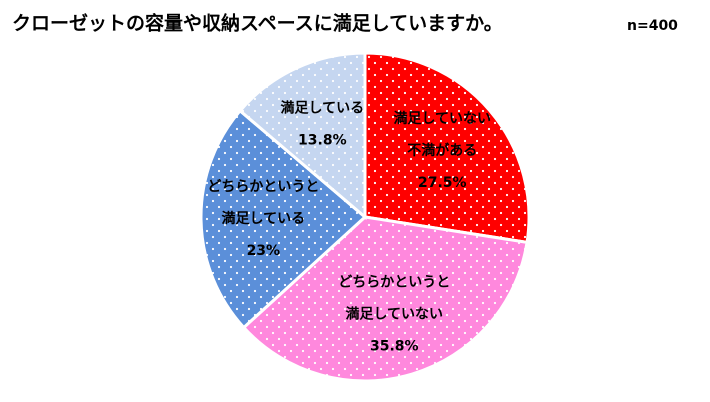 Image resolution: width=710 pixels, height=402 pixels. I want to click on chart-title: クローゼットの容量や収納スペースに満足していますか。, so click(257, 23).